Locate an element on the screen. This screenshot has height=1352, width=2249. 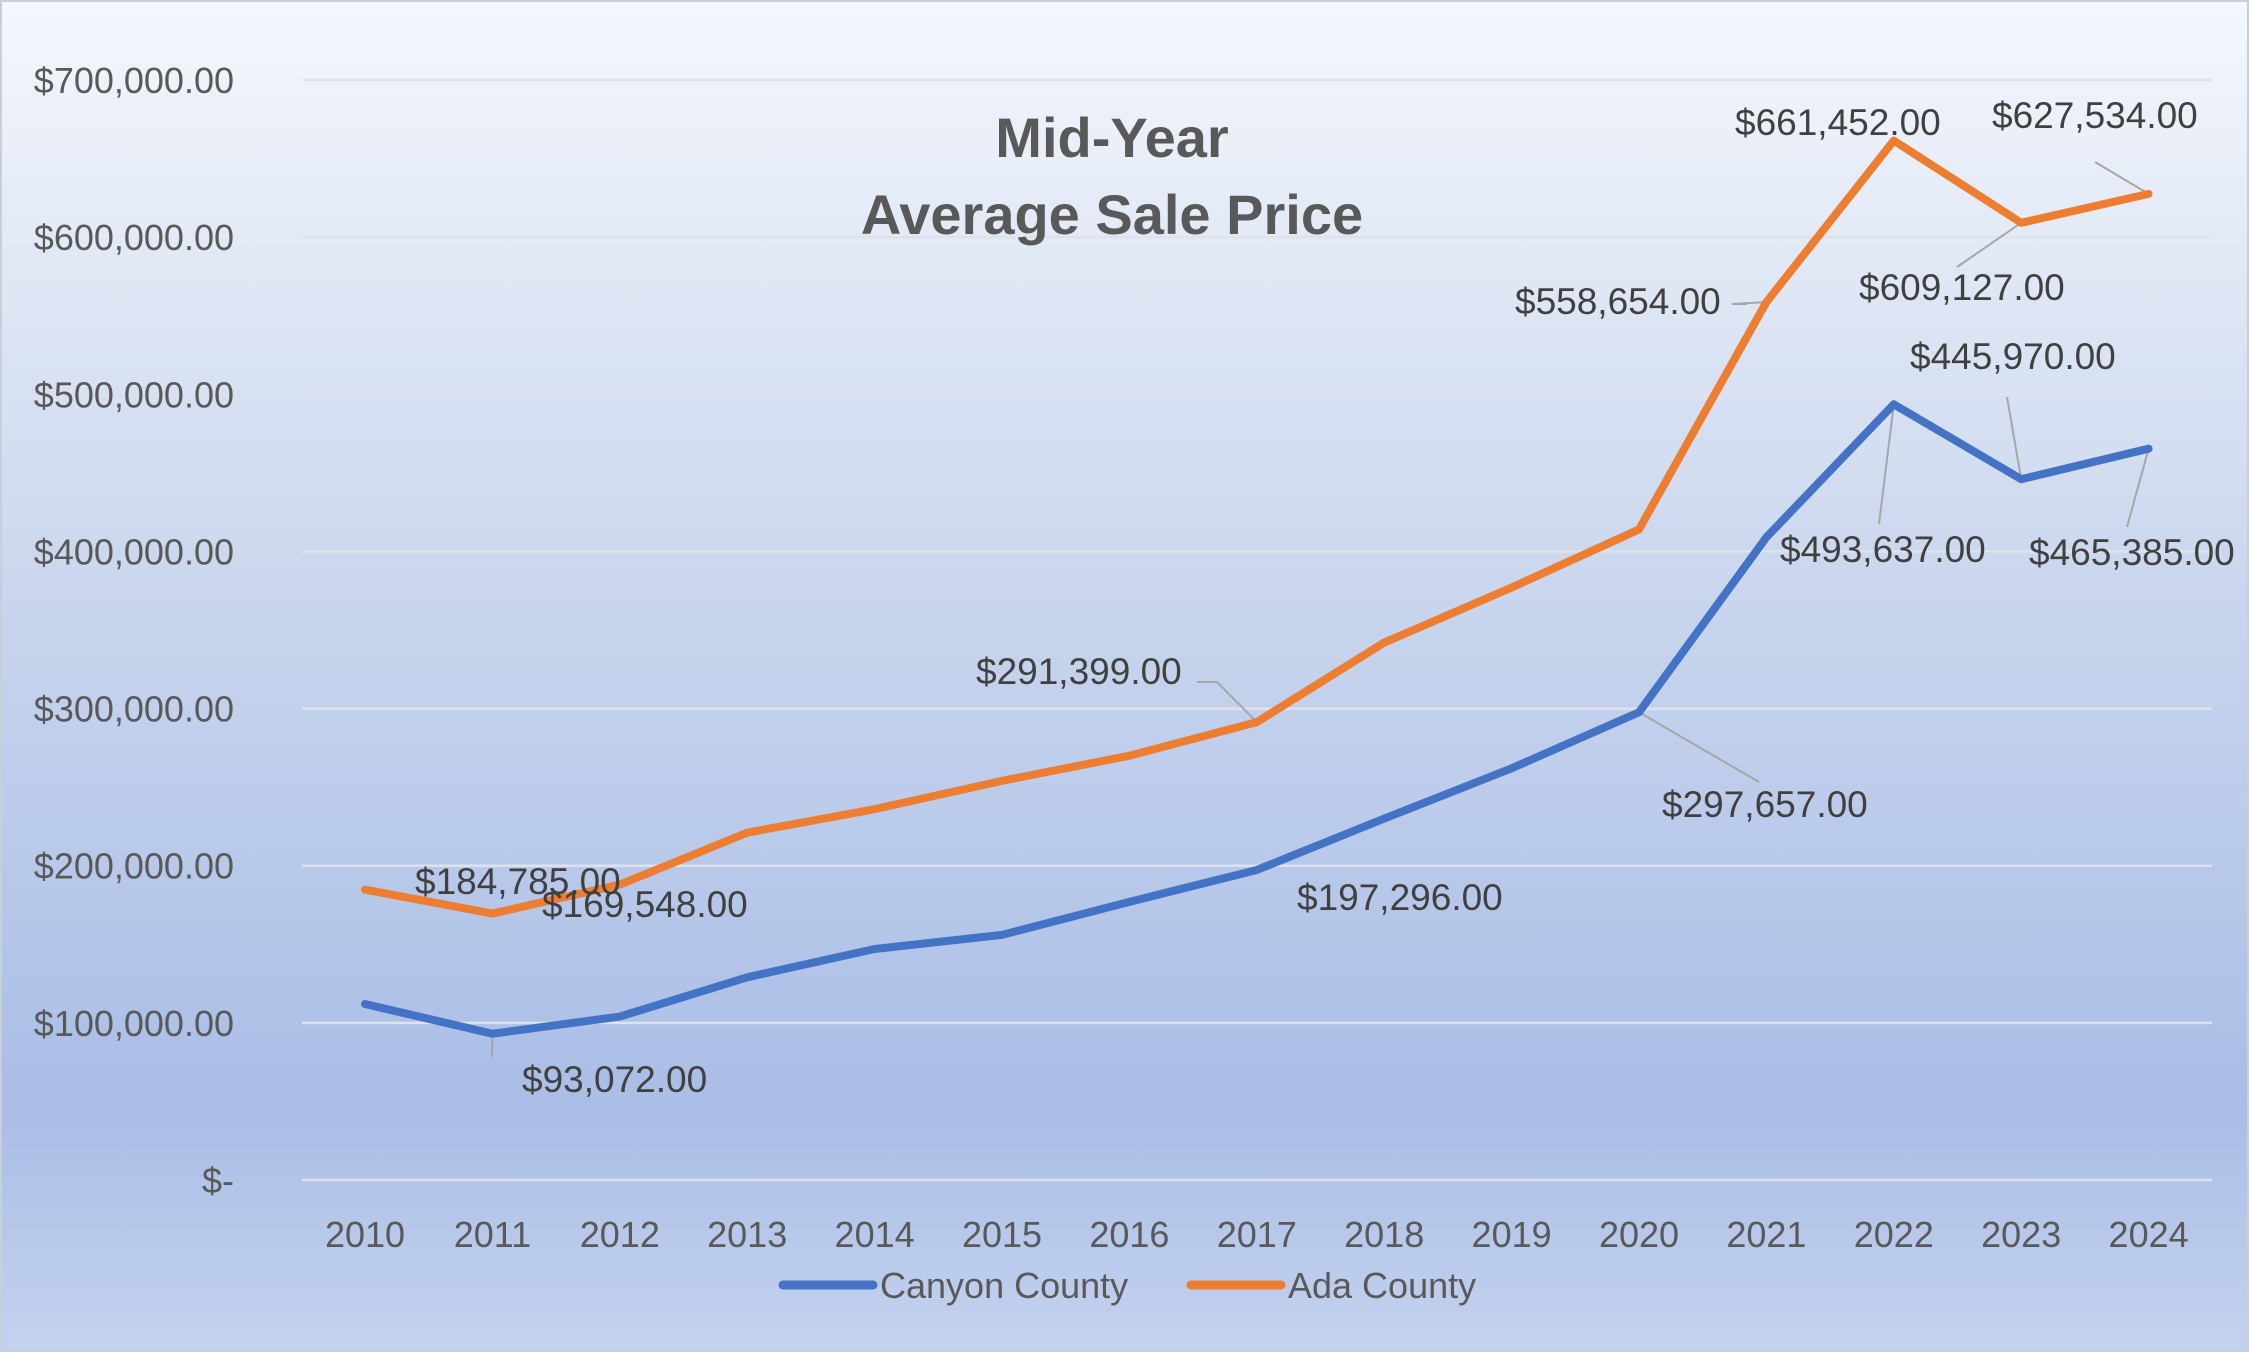
x-tick-label: 2022 is located at coordinates (1894, 1234).